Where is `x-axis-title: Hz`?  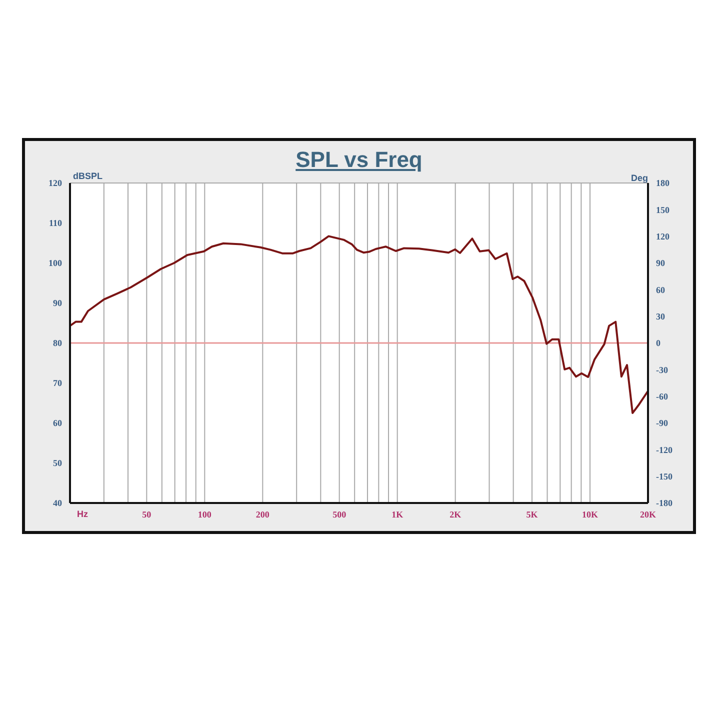
x-axis-title: Hz is located at coordinates (82, 514).